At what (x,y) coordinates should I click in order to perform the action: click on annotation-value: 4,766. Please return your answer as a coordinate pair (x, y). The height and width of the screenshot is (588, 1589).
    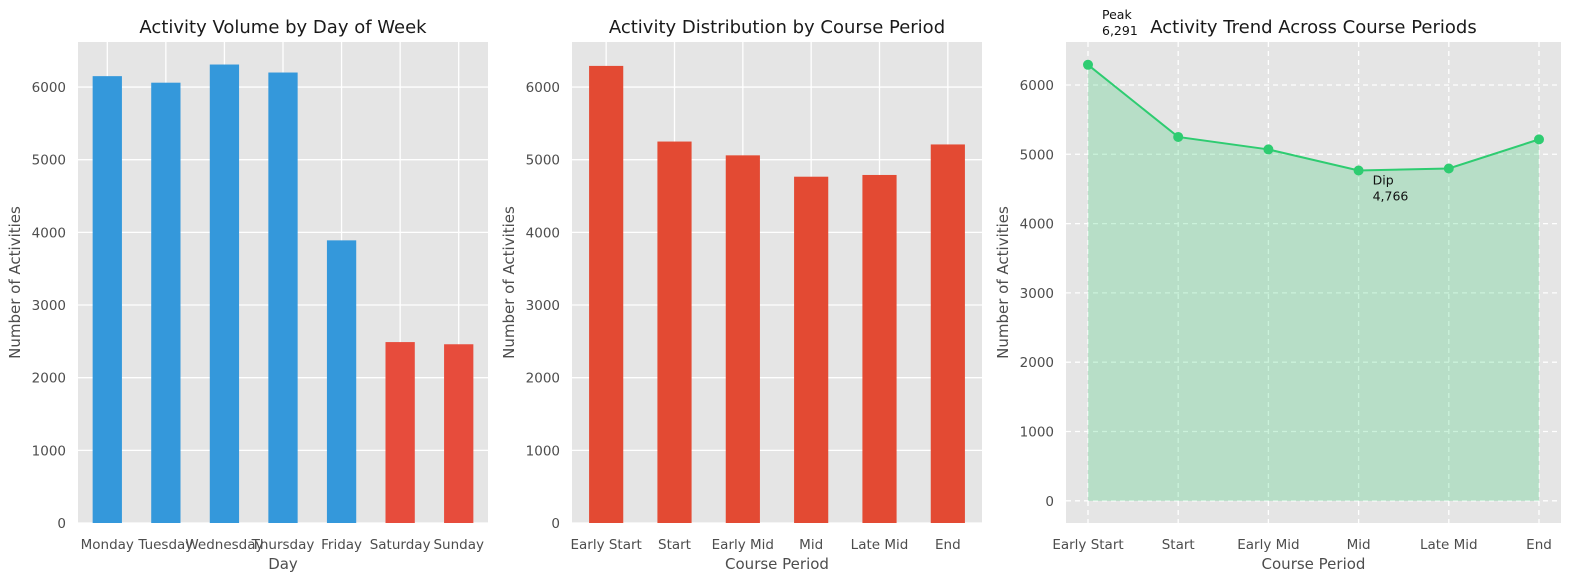
    Looking at the image, I should click on (1391, 195).